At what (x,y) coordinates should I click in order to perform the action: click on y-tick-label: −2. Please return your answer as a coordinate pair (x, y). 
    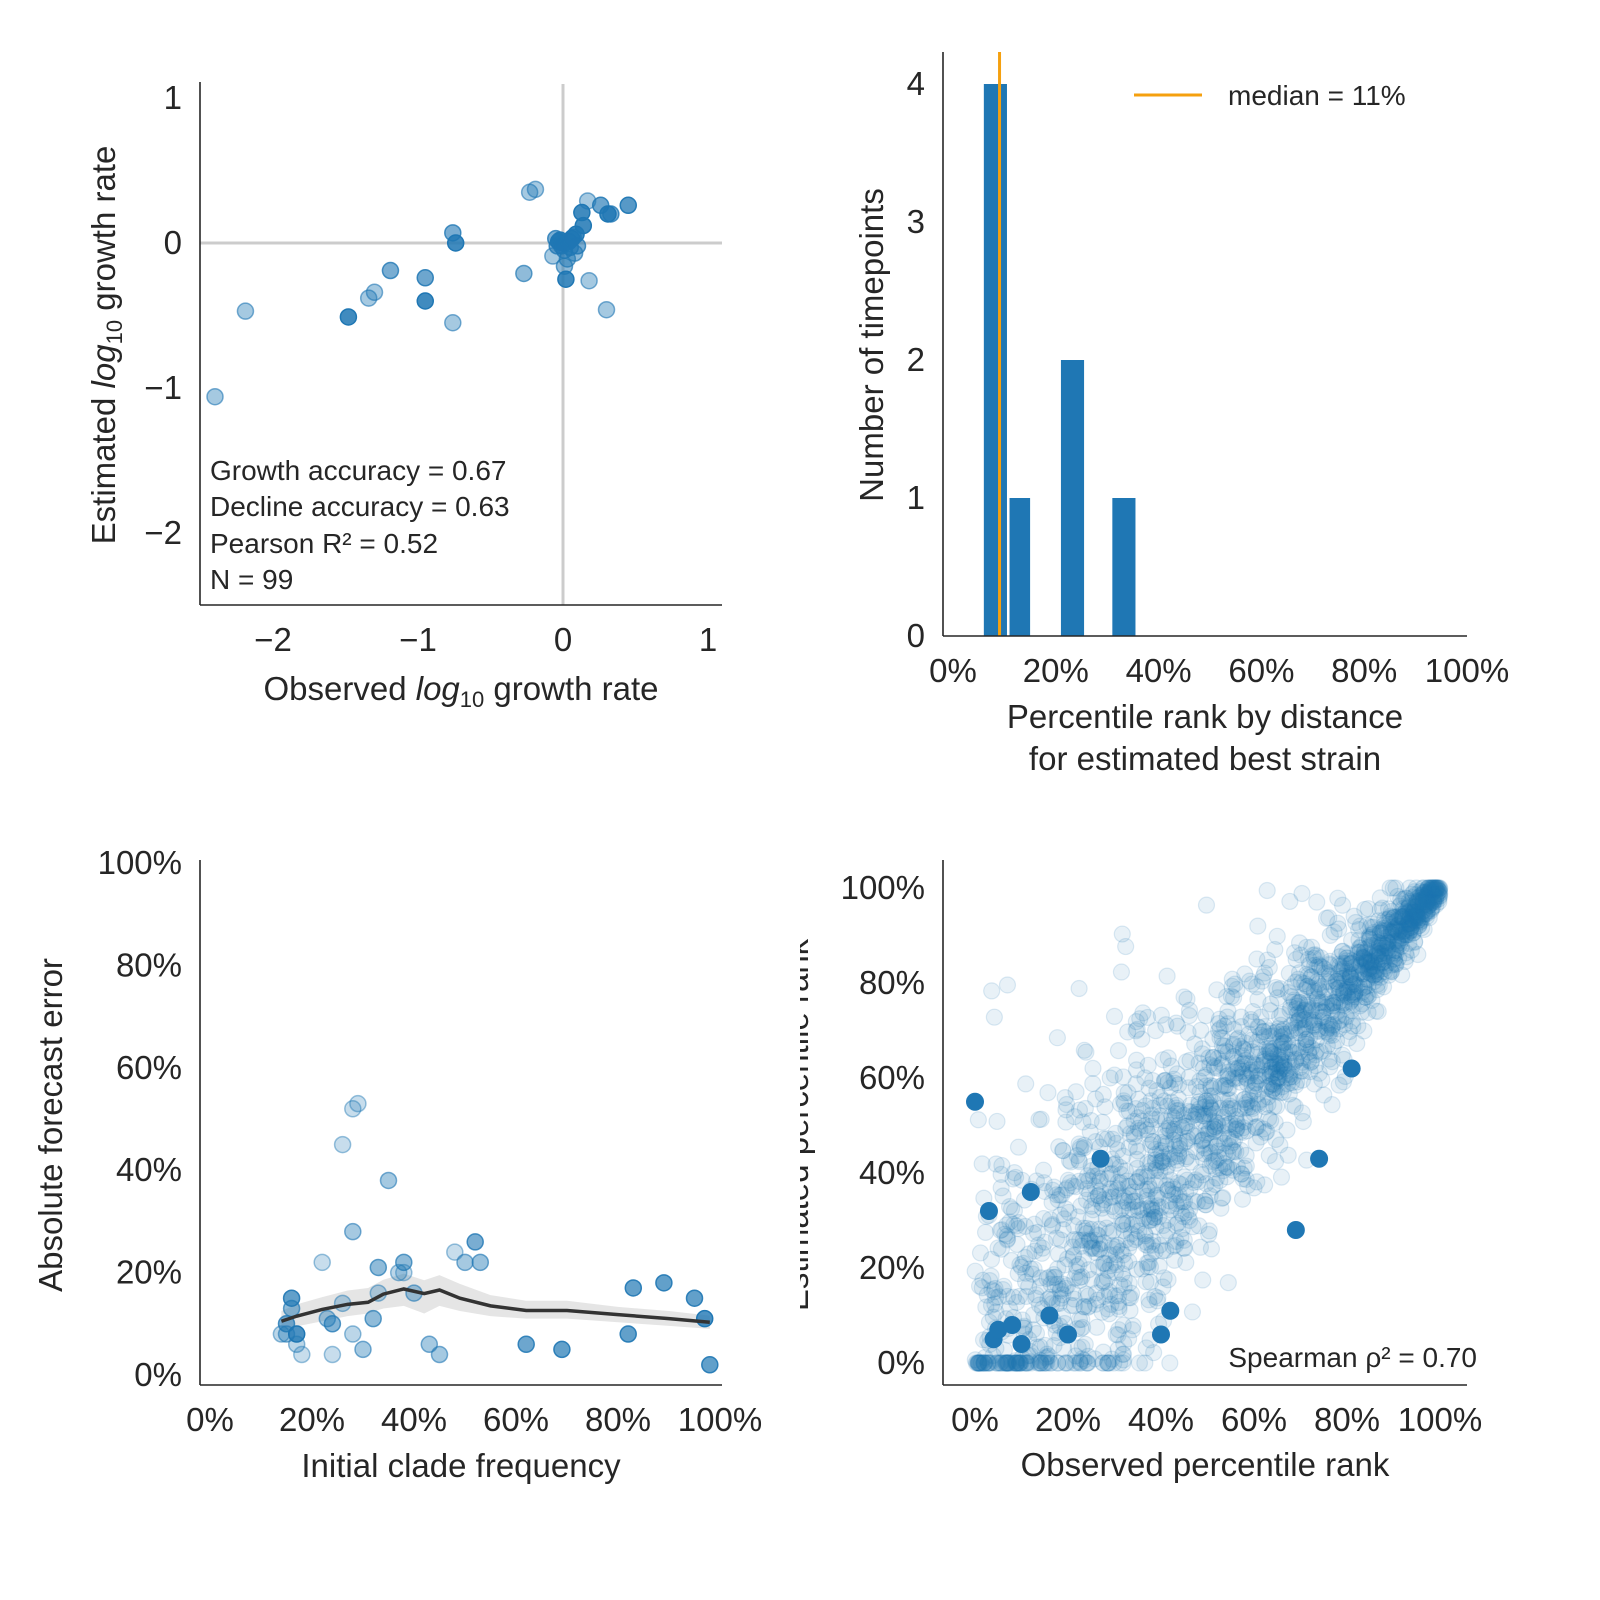
    Looking at the image, I should click on (163, 532).